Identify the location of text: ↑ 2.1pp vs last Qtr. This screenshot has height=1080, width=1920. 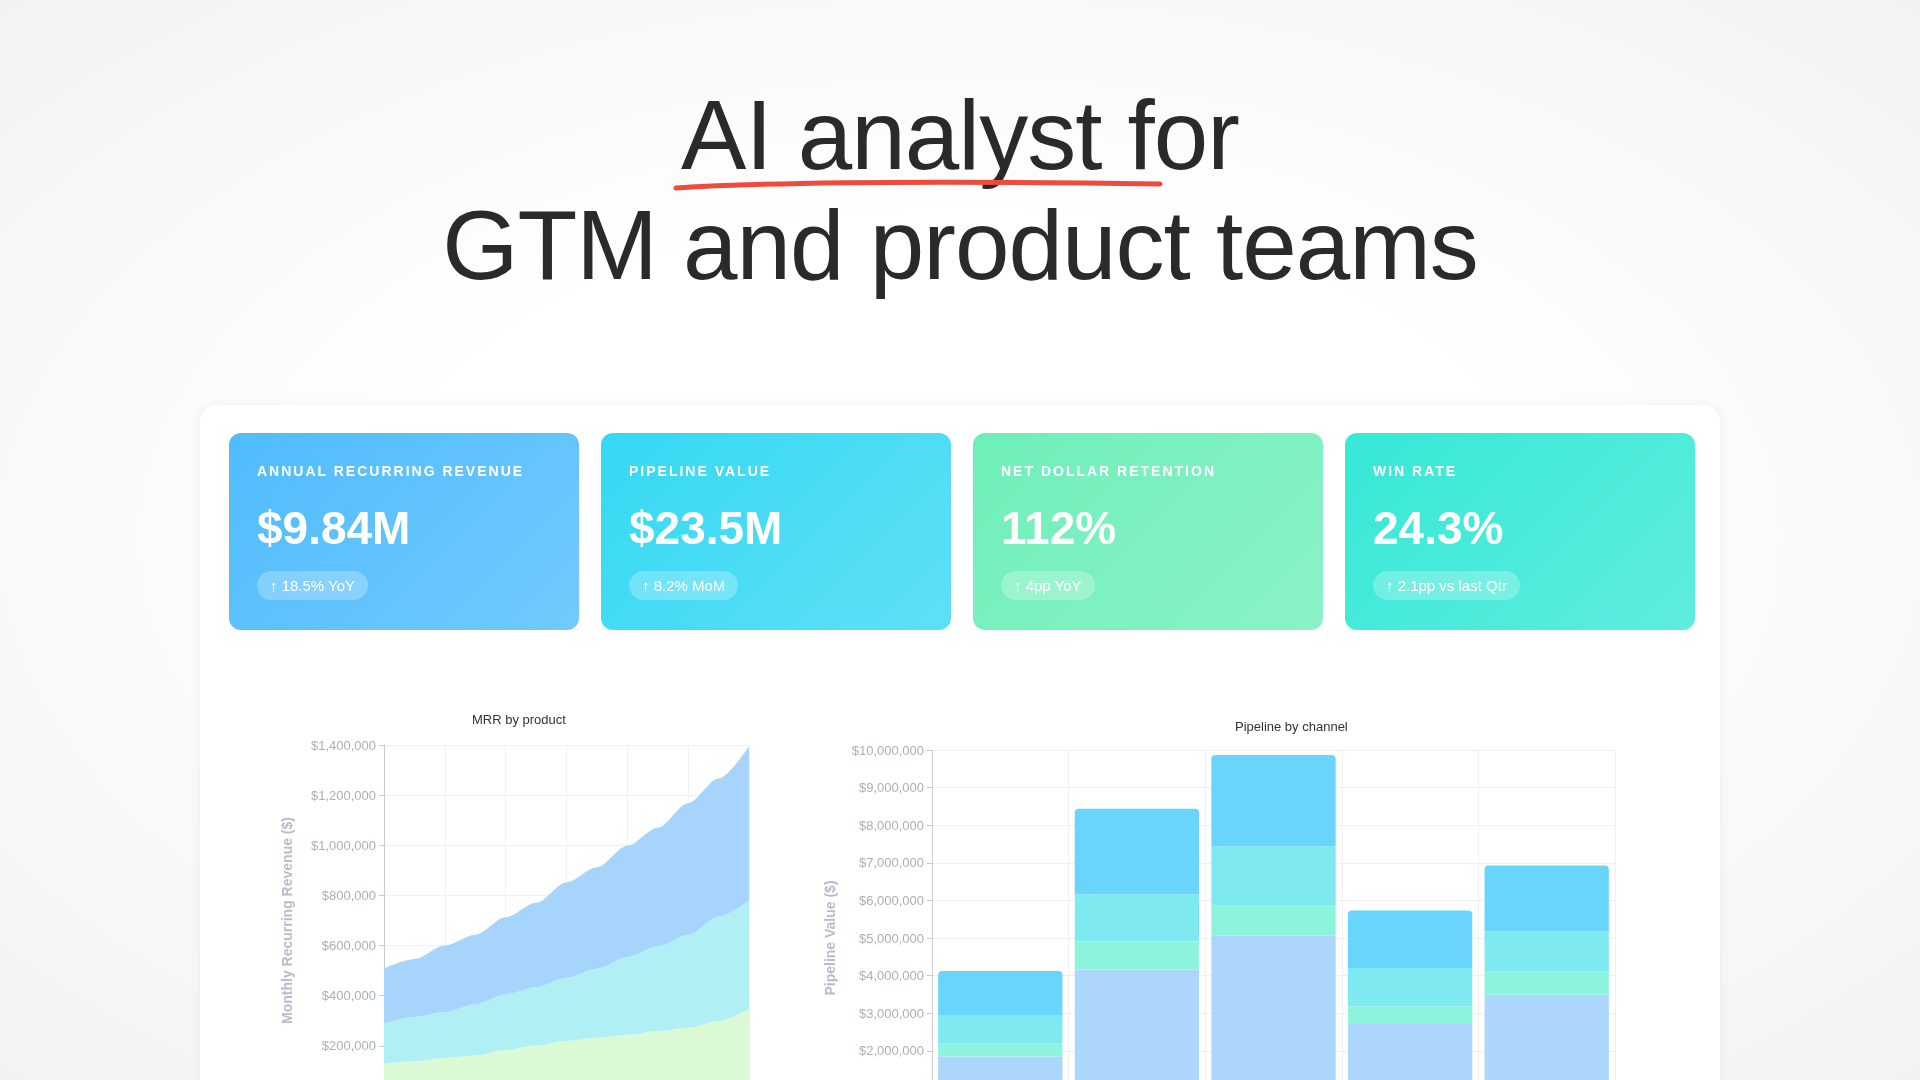
(1446, 585).